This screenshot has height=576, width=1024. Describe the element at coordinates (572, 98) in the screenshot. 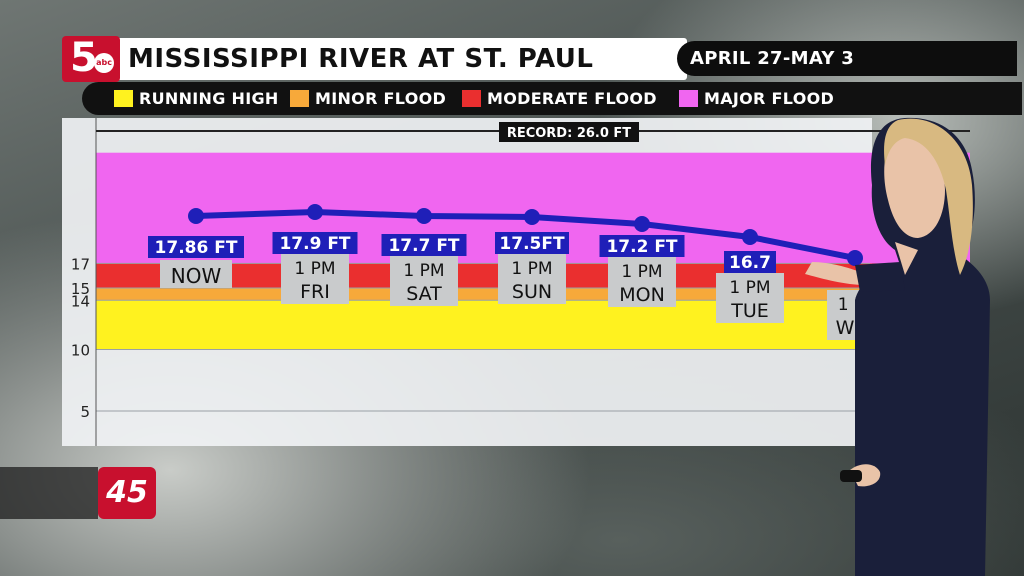

I see `legend-label: MODERATE FLOOD` at that location.